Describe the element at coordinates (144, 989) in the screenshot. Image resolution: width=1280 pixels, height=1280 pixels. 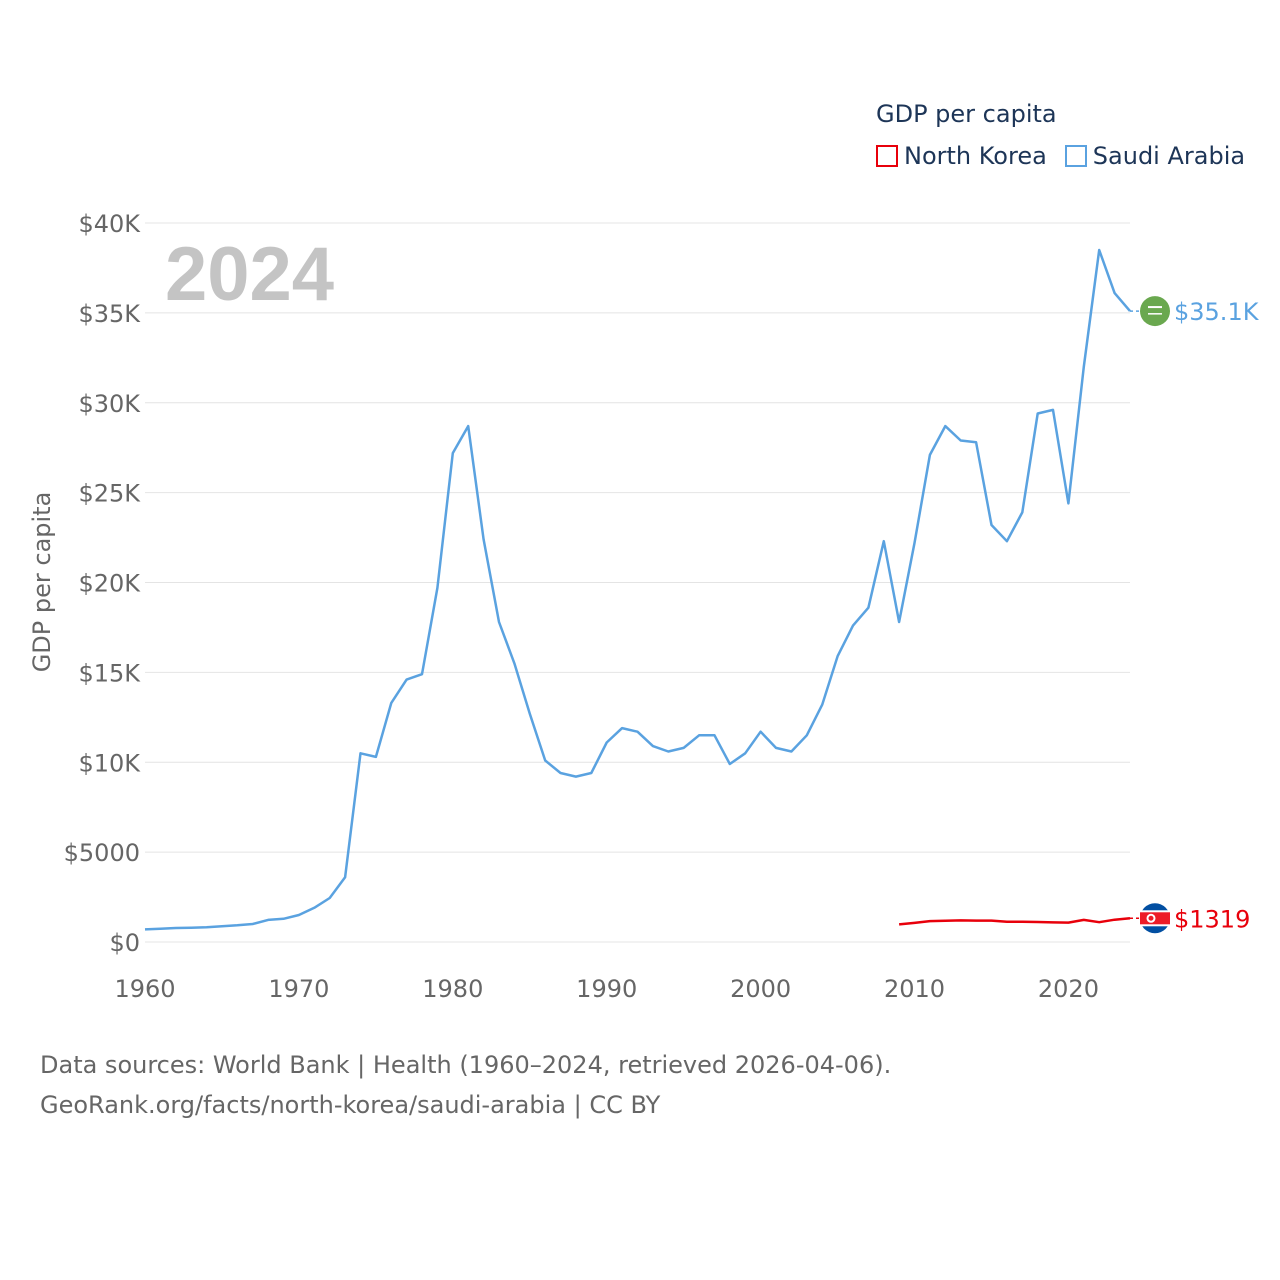
I see `x-tick-label: 1960` at that location.